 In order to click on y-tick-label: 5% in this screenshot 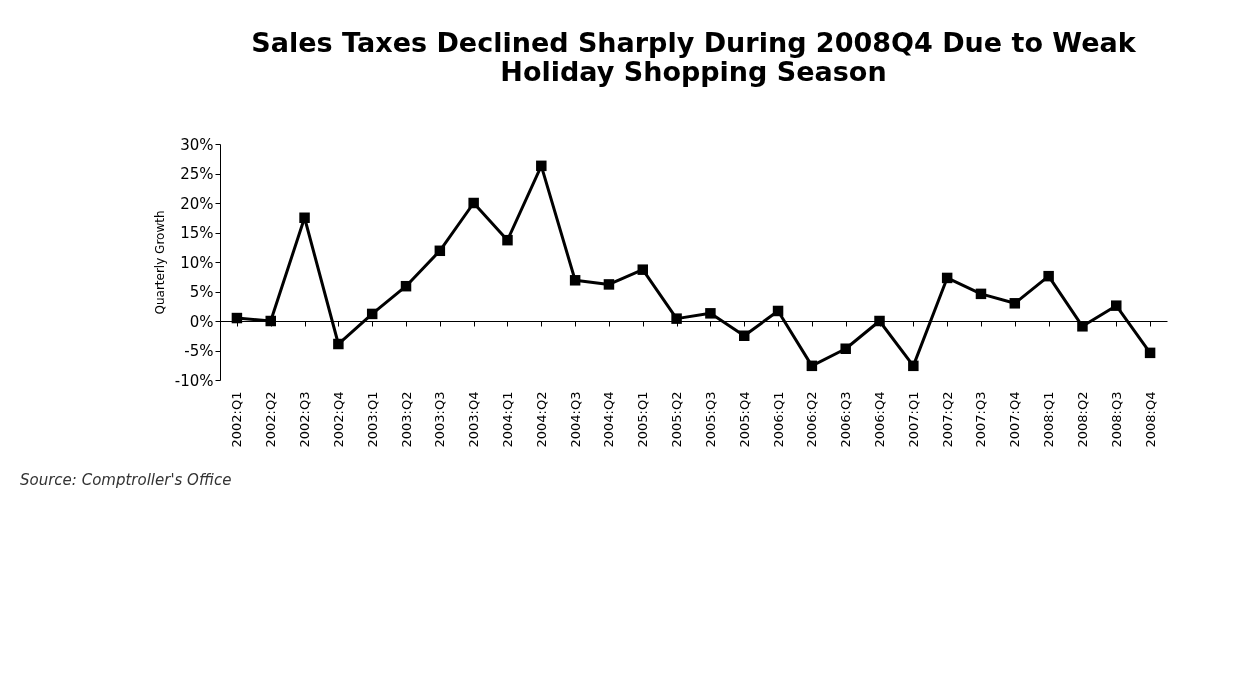, I will do `click(201, 292)`.